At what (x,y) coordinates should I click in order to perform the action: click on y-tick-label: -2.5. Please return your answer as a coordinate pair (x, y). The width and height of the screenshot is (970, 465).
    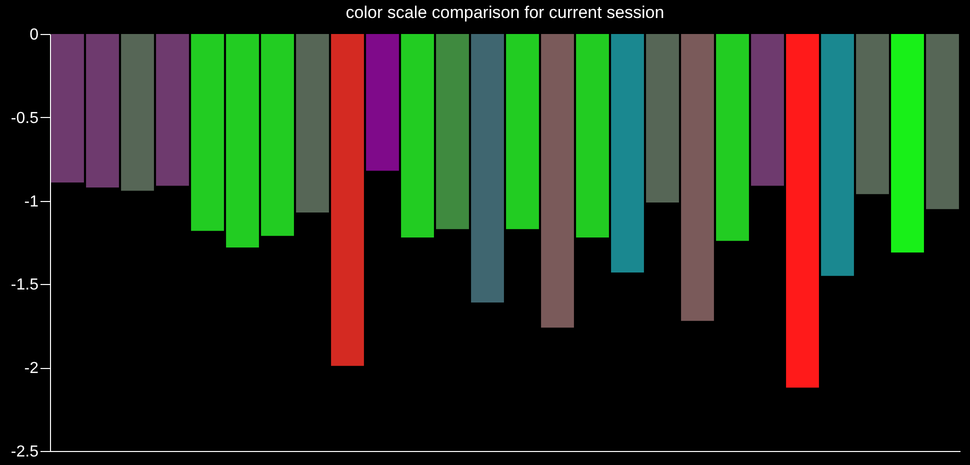
    Looking at the image, I should click on (24, 452).